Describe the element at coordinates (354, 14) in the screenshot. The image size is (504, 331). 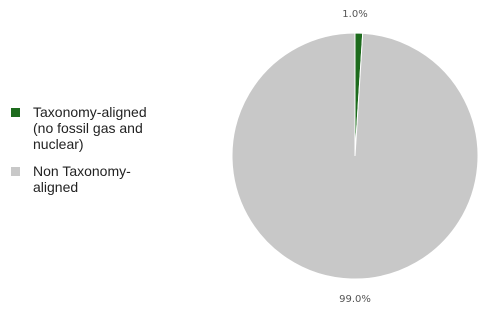
I see `pie-slice-label-taxonomy-aligned: 1.0%` at that location.